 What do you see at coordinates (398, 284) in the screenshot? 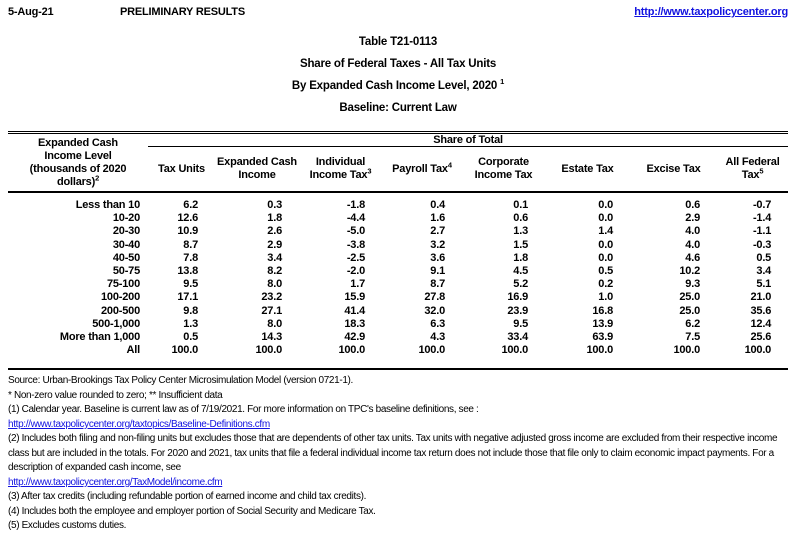
I see `table-row: 75-100 9.5 8.0 1.7 8.7 5.2 0.2 9.3 5.1` at bounding box center [398, 284].